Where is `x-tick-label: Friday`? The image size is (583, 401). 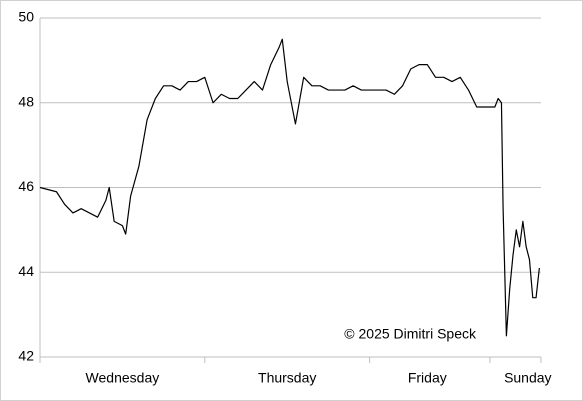 x-tick-label: Friday is located at coordinates (427, 378).